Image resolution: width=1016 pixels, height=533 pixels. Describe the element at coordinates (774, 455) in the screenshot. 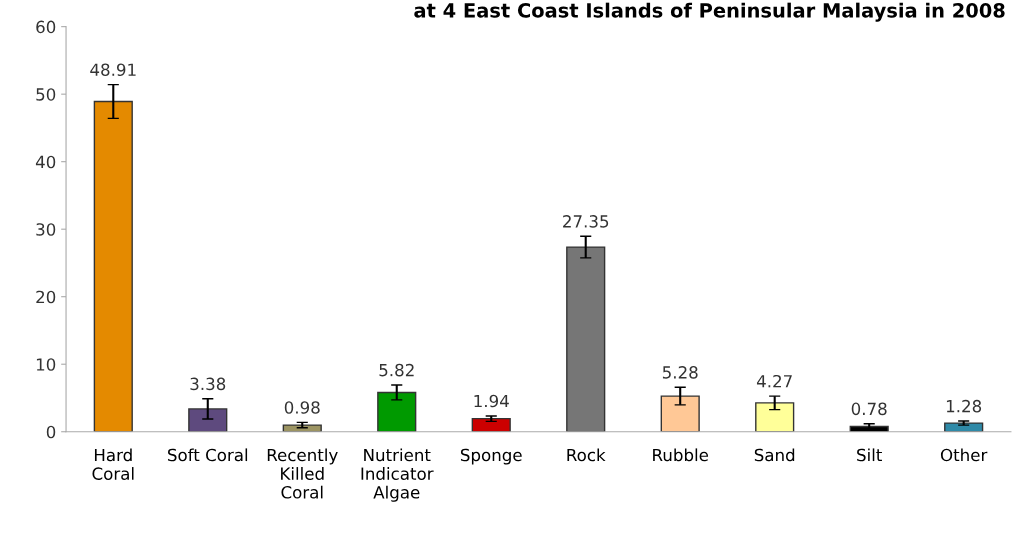

I see `x-tick-label: Sand` at that location.